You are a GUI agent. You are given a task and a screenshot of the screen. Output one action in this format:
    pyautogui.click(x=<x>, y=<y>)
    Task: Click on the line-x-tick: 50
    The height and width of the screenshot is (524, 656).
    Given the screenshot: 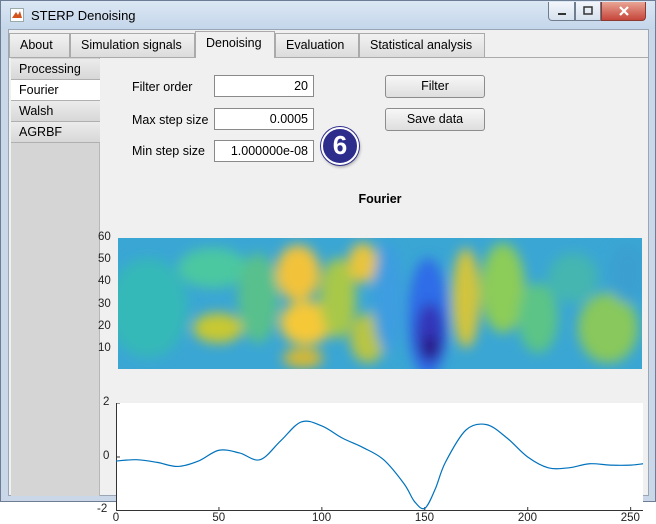 What is the action you would take?
    pyautogui.click(x=219, y=518)
    